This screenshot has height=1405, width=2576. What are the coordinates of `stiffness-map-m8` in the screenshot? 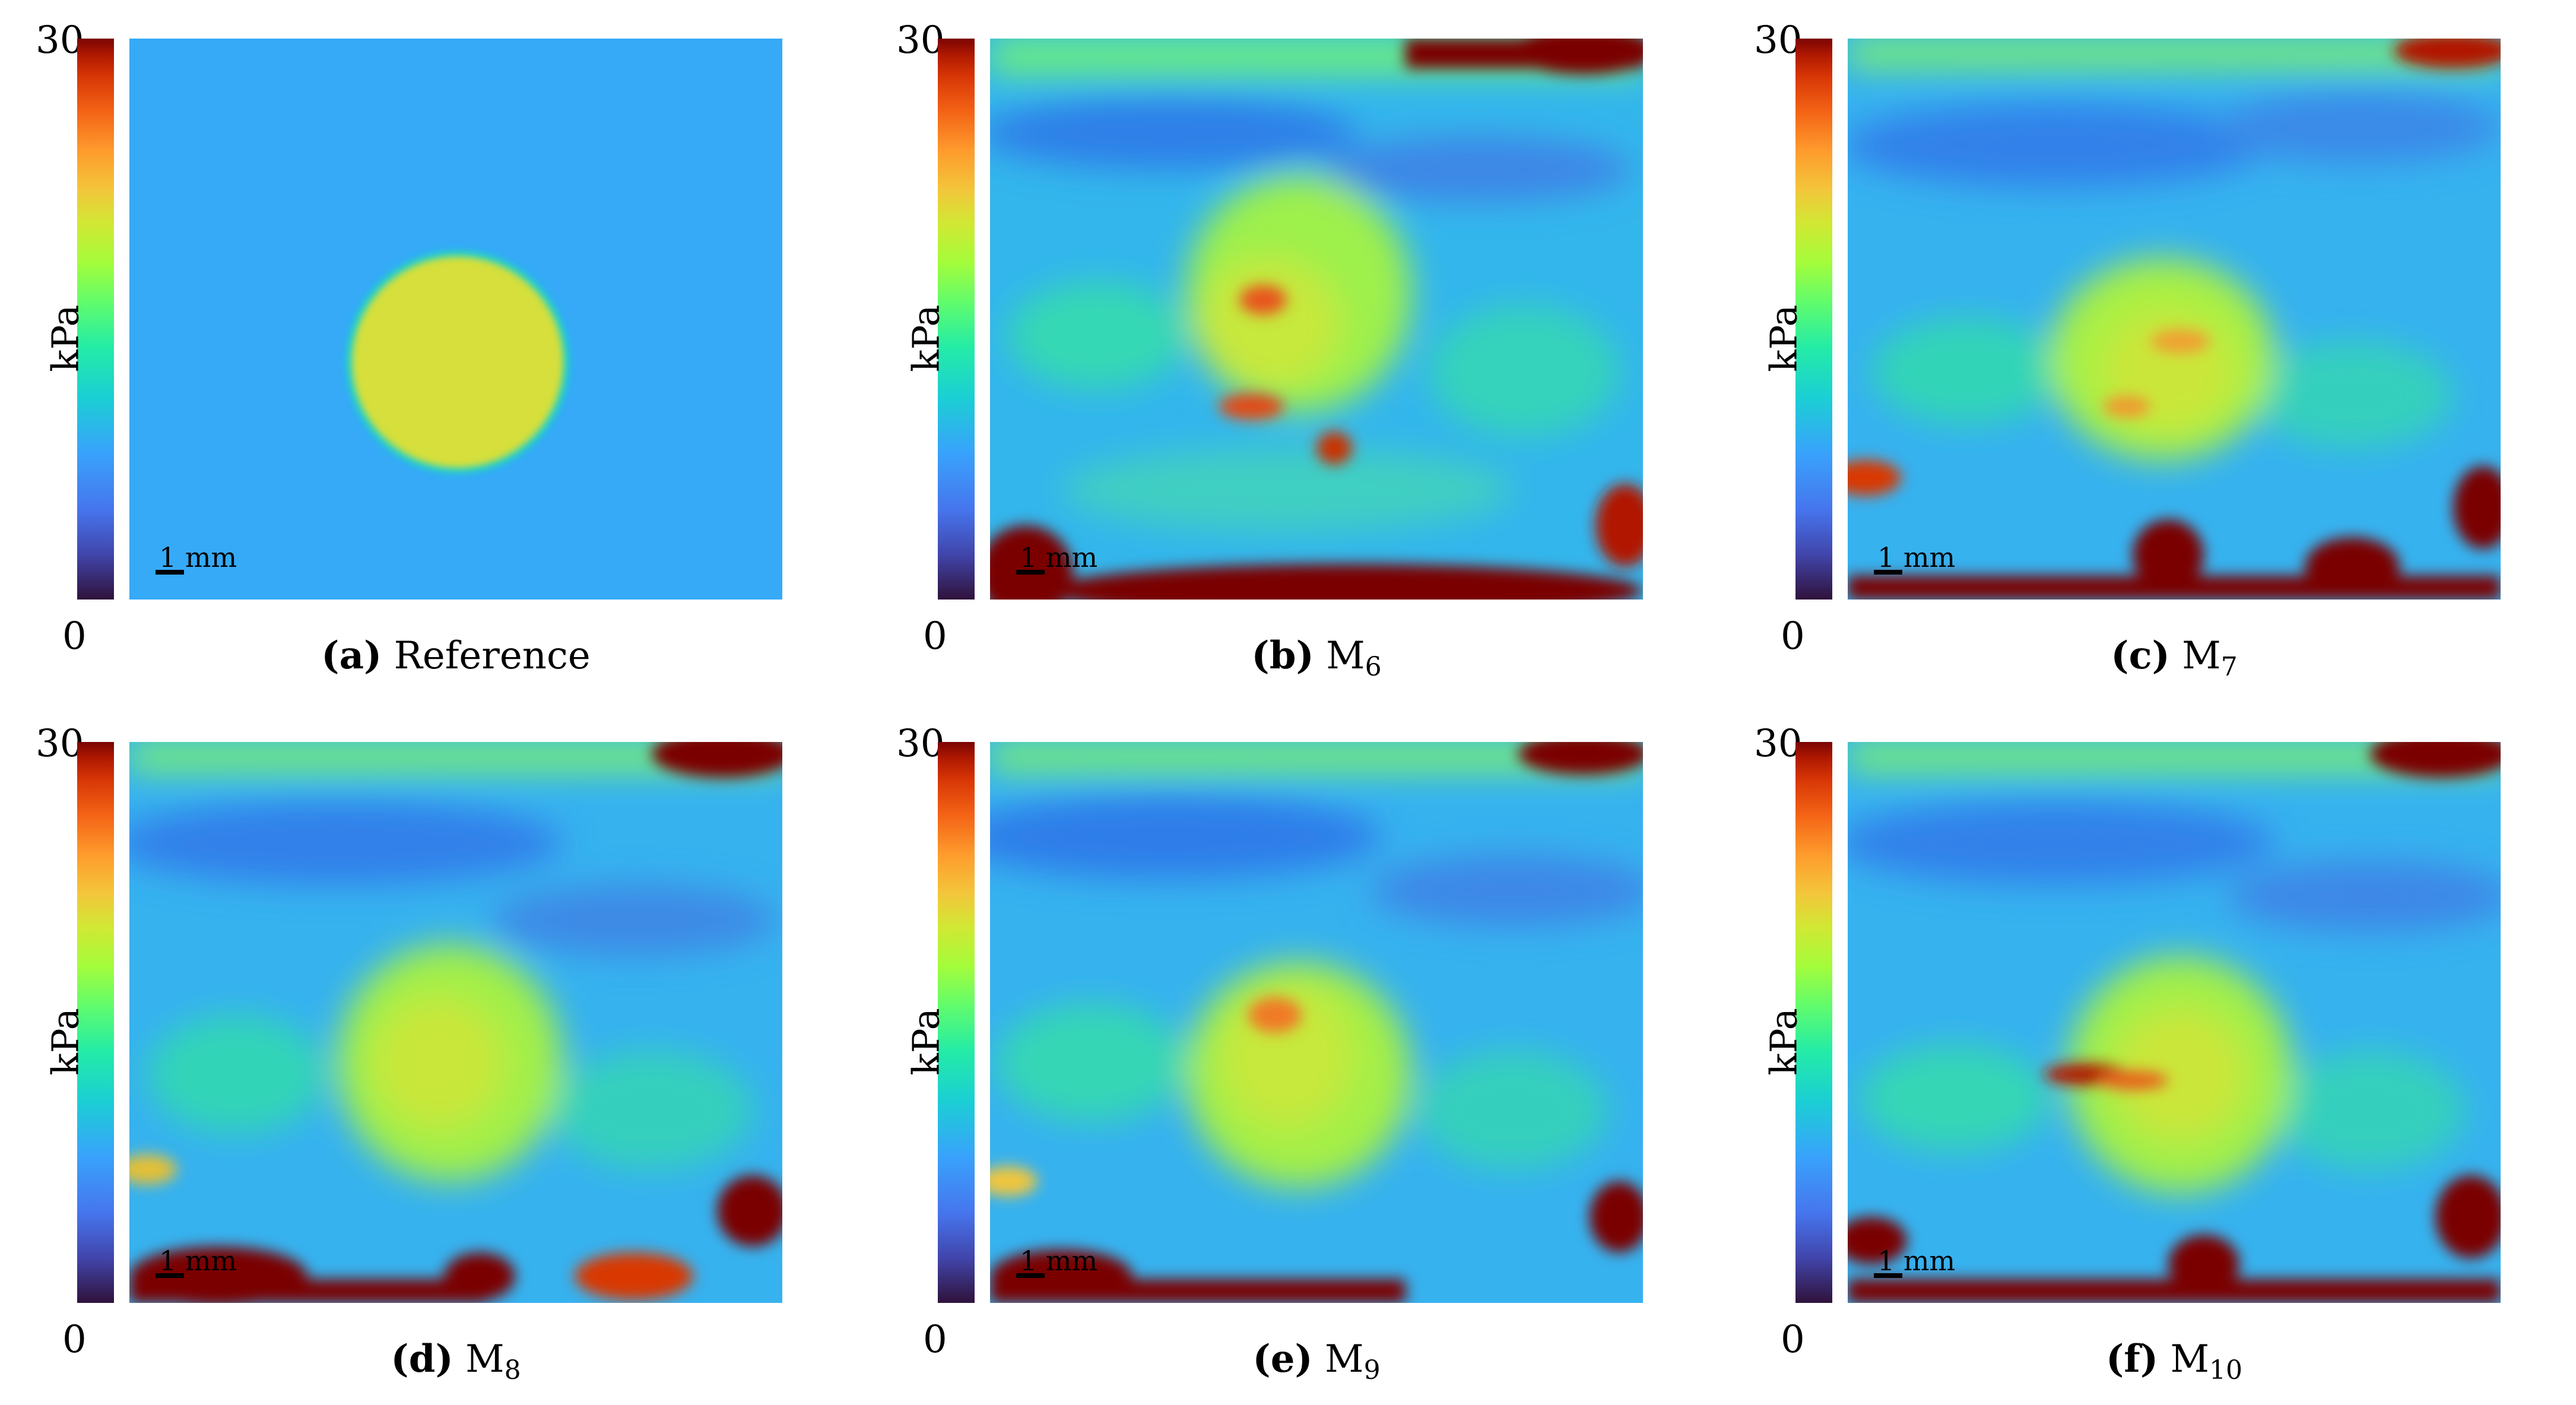 It's located at (455, 1023).